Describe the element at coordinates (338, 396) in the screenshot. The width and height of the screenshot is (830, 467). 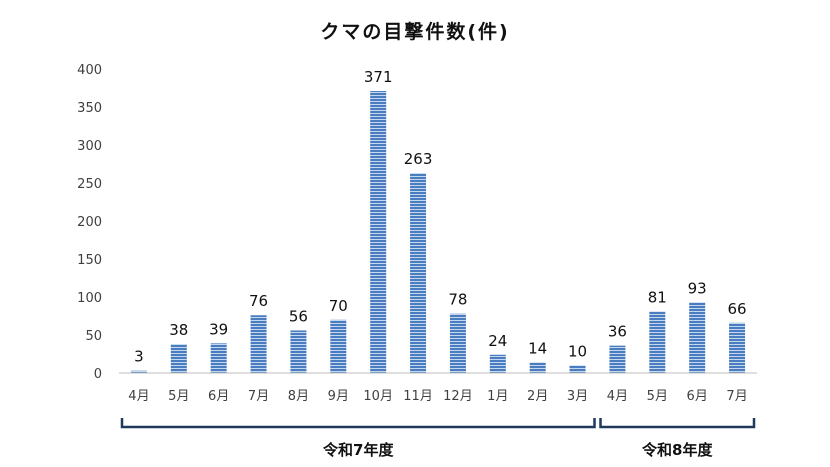
I see `x-tick-label: 9月` at that location.